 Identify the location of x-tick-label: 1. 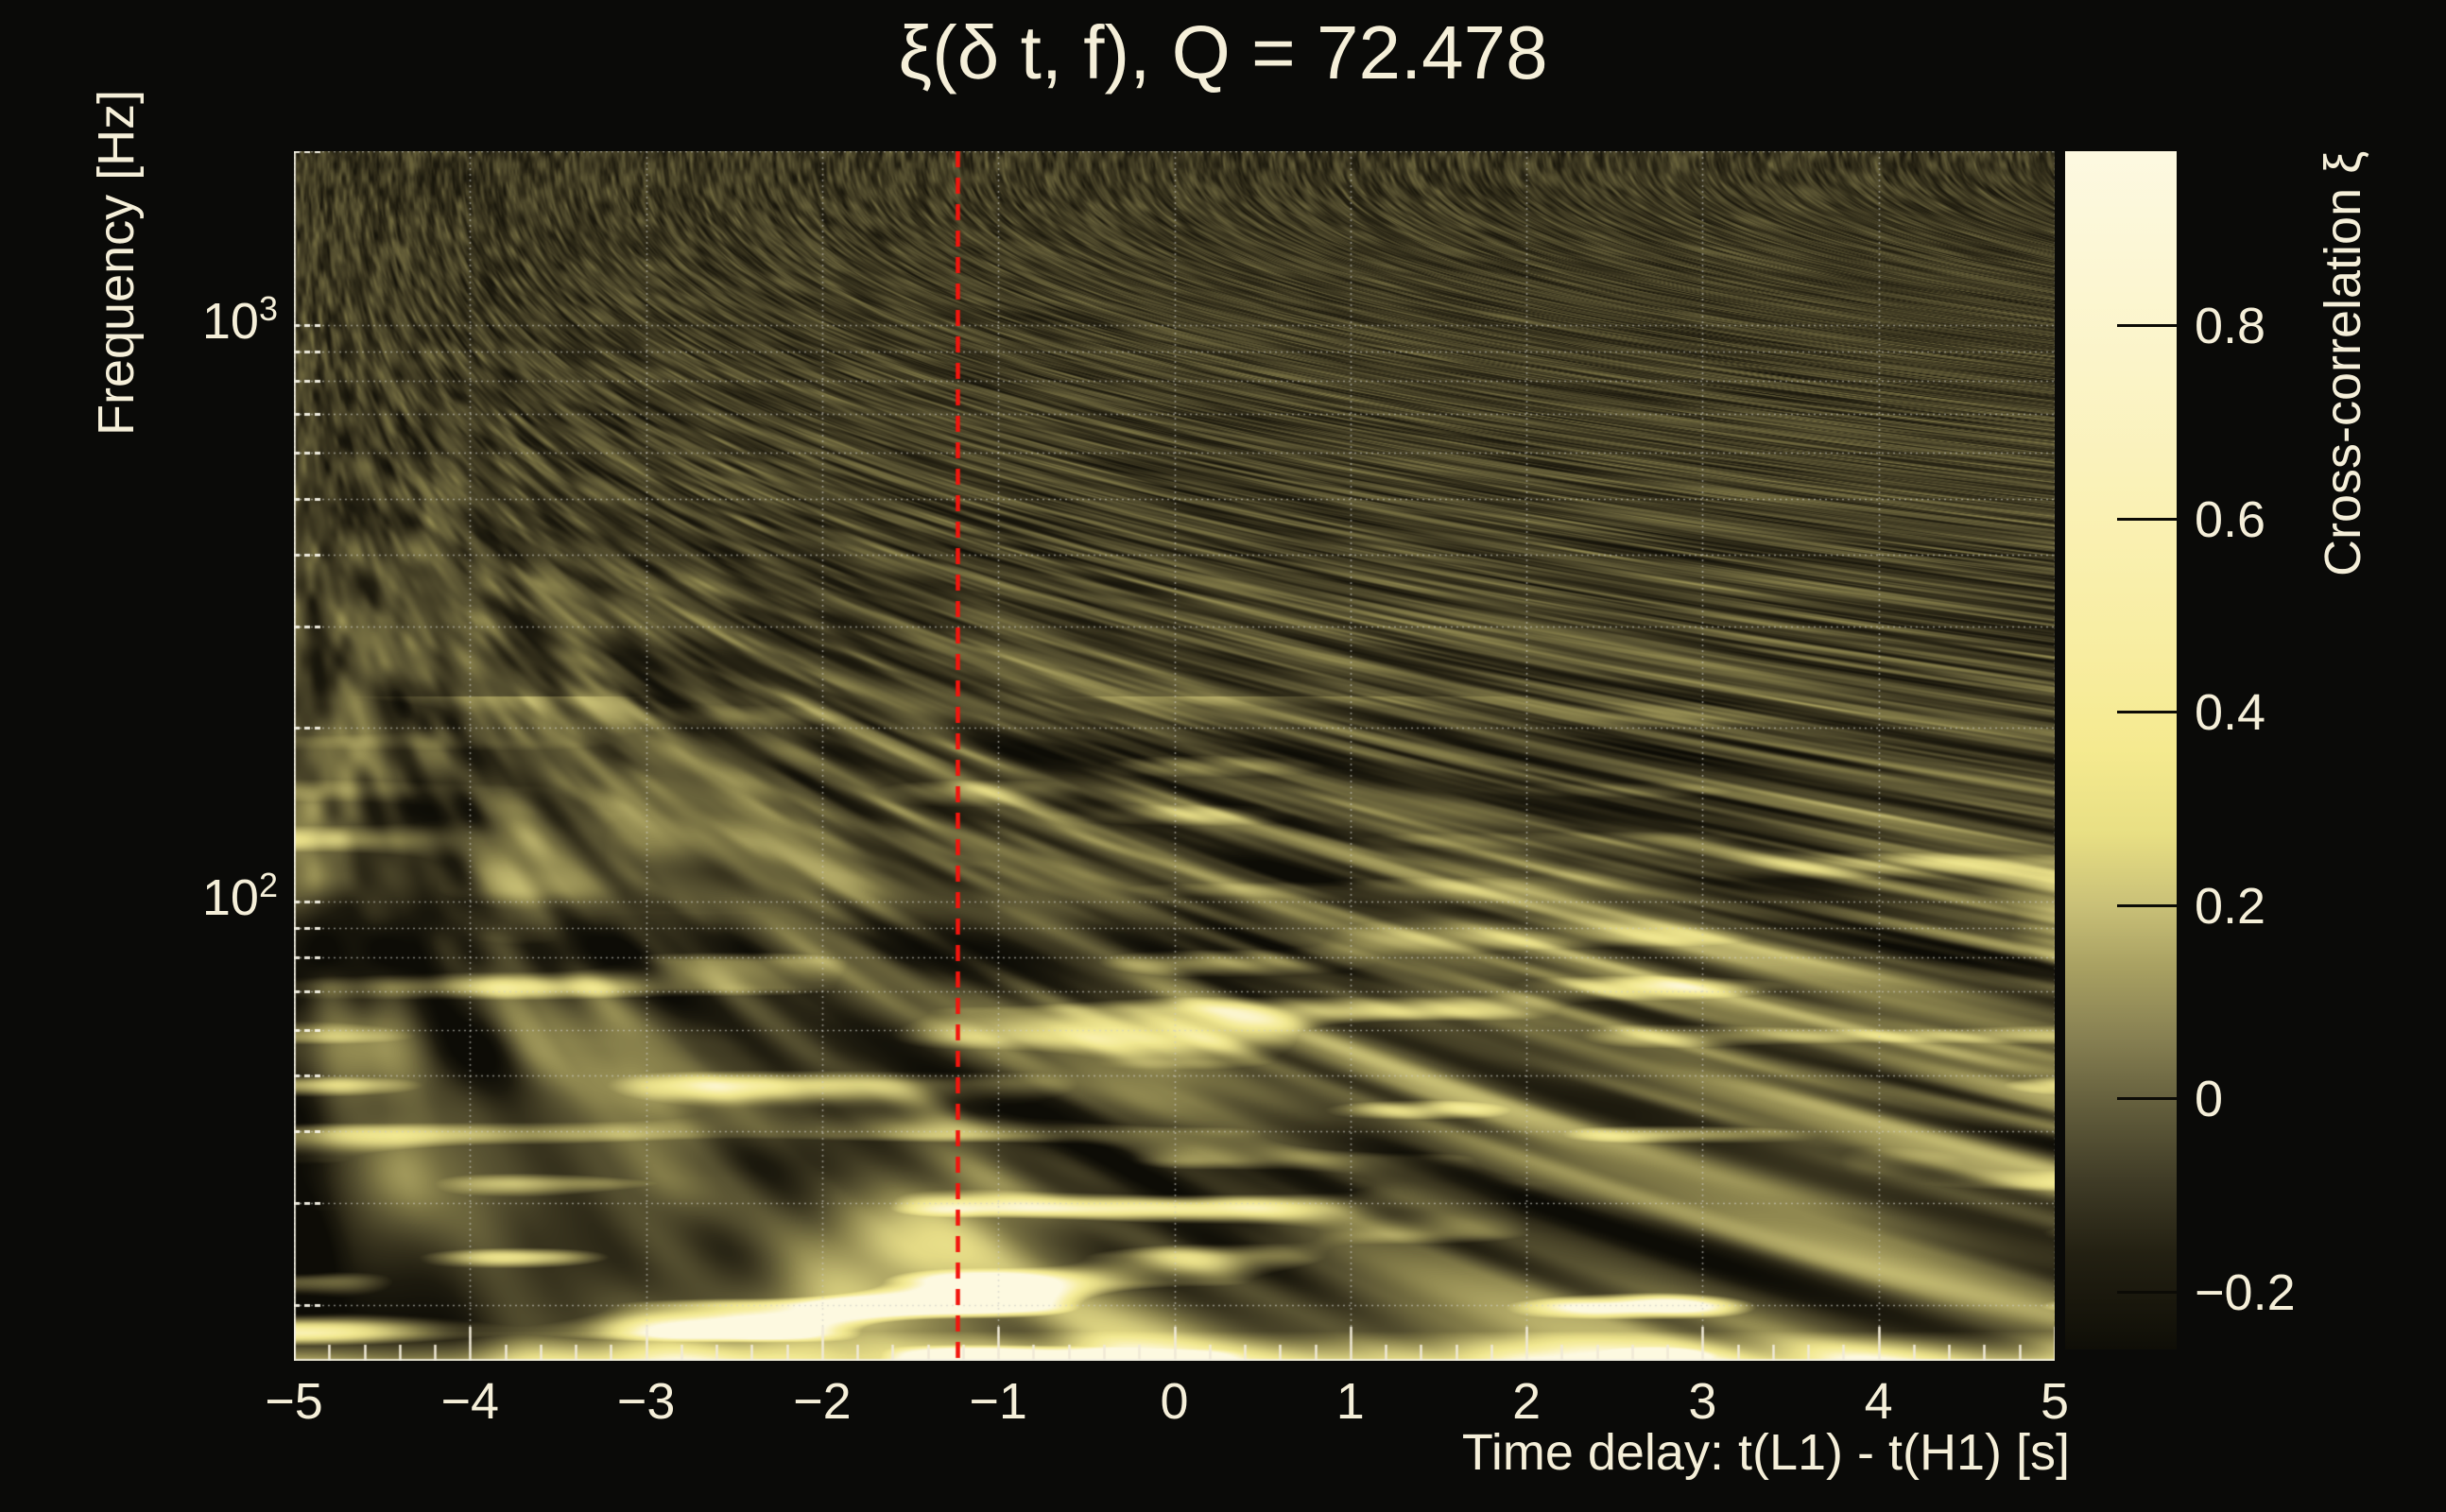
(1350, 1401).